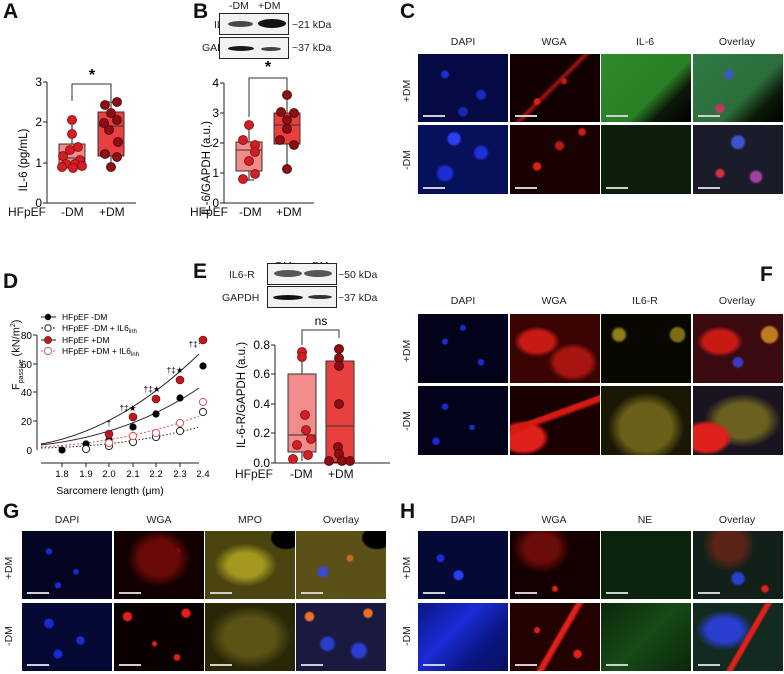  I want to click on image-f-plus-il6r, so click(646, 348).